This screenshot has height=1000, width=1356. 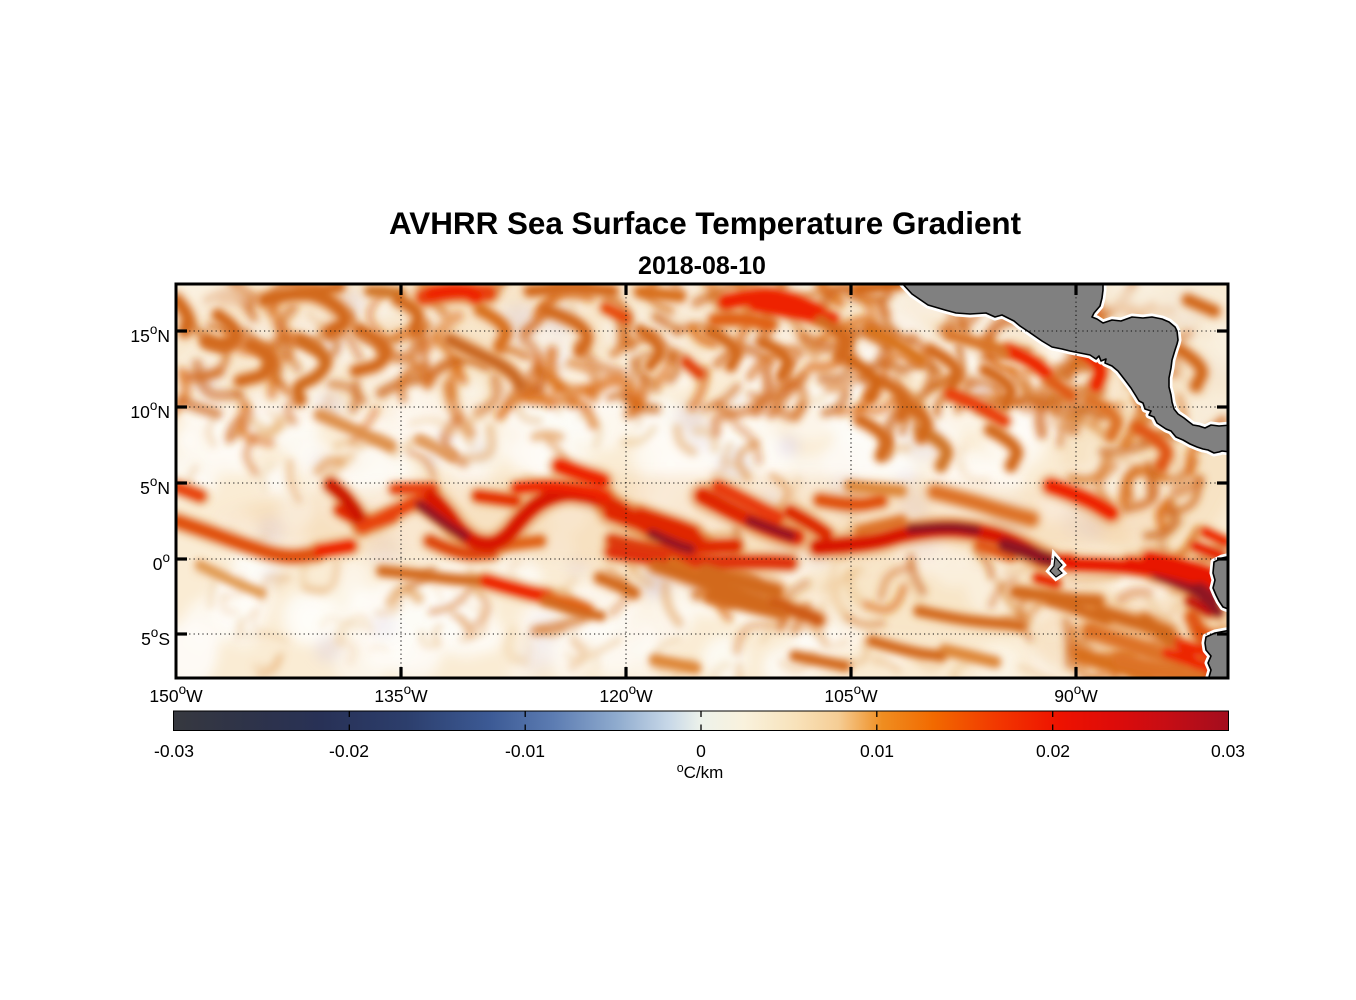 I want to click on svg-text: 2018-08-10, so click(x=702, y=266).